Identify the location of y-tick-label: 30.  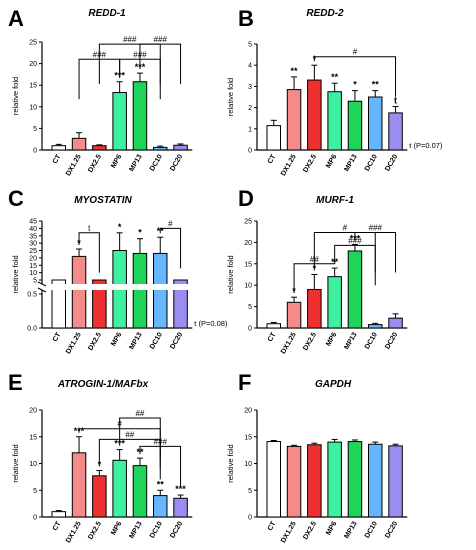
(33, 244).